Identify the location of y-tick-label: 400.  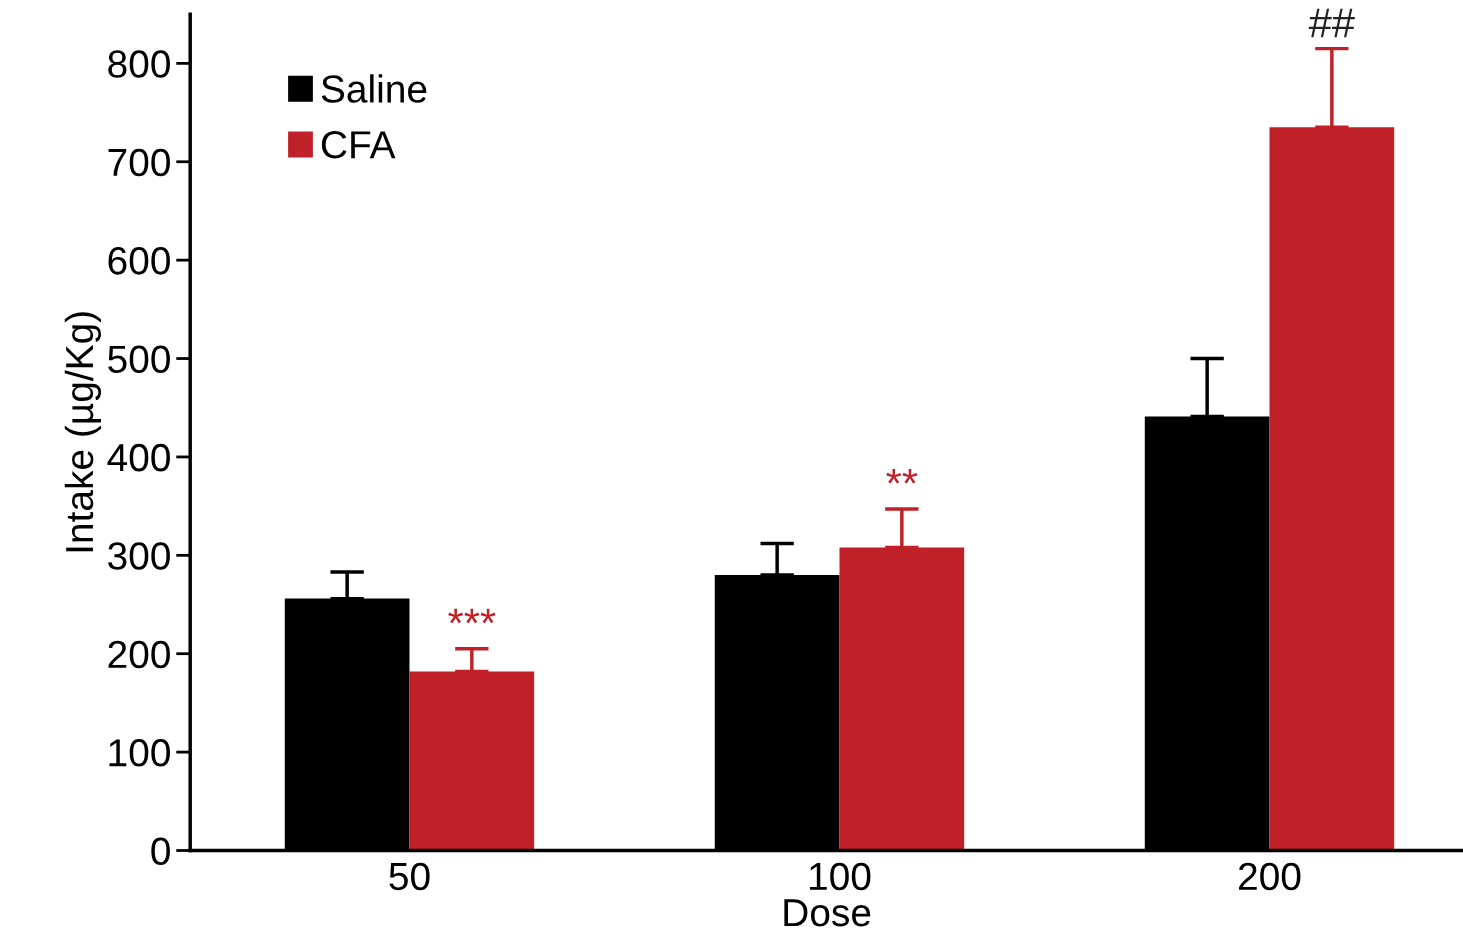
(138, 457).